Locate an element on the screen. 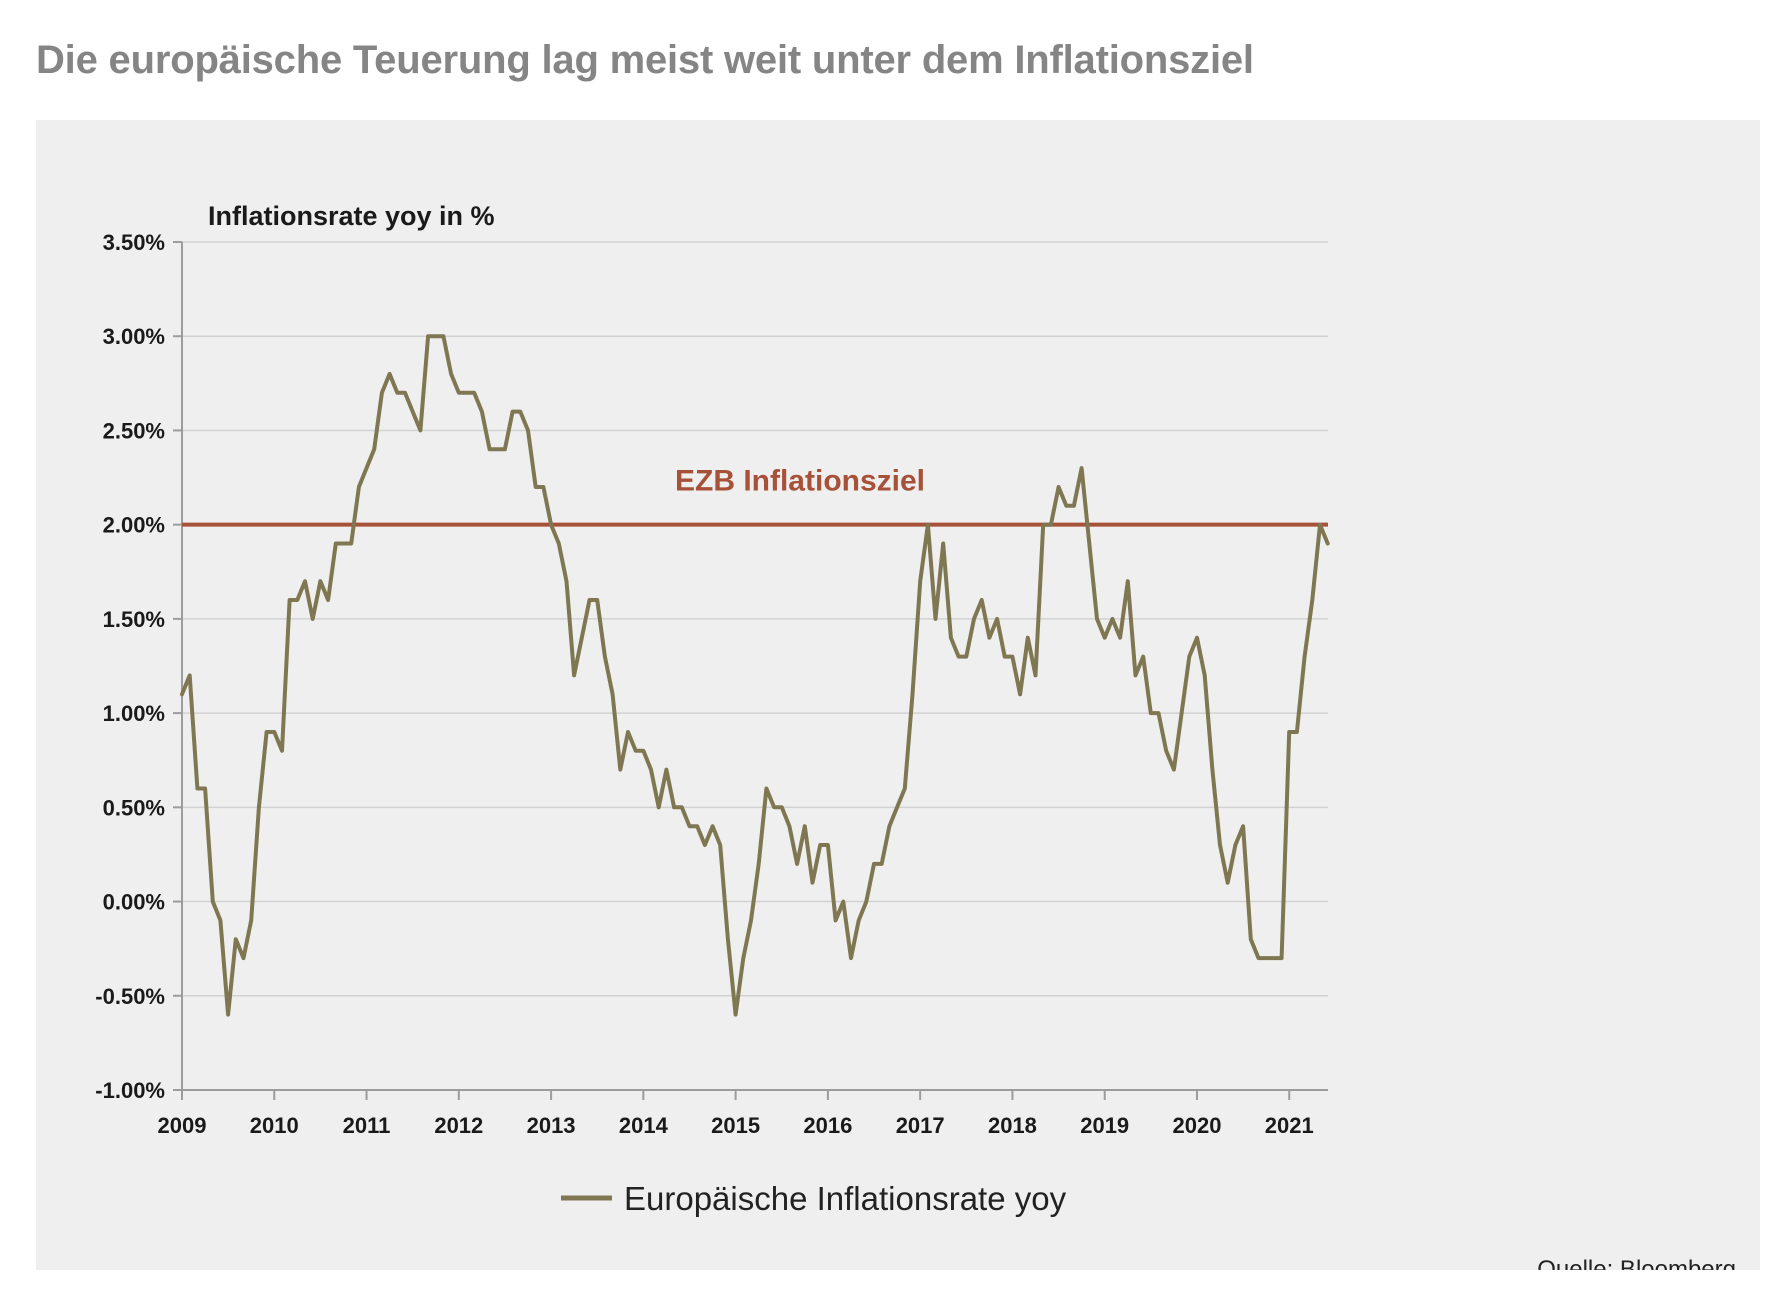  x-tick-label: 2012 is located at coordinates (458, 1125).